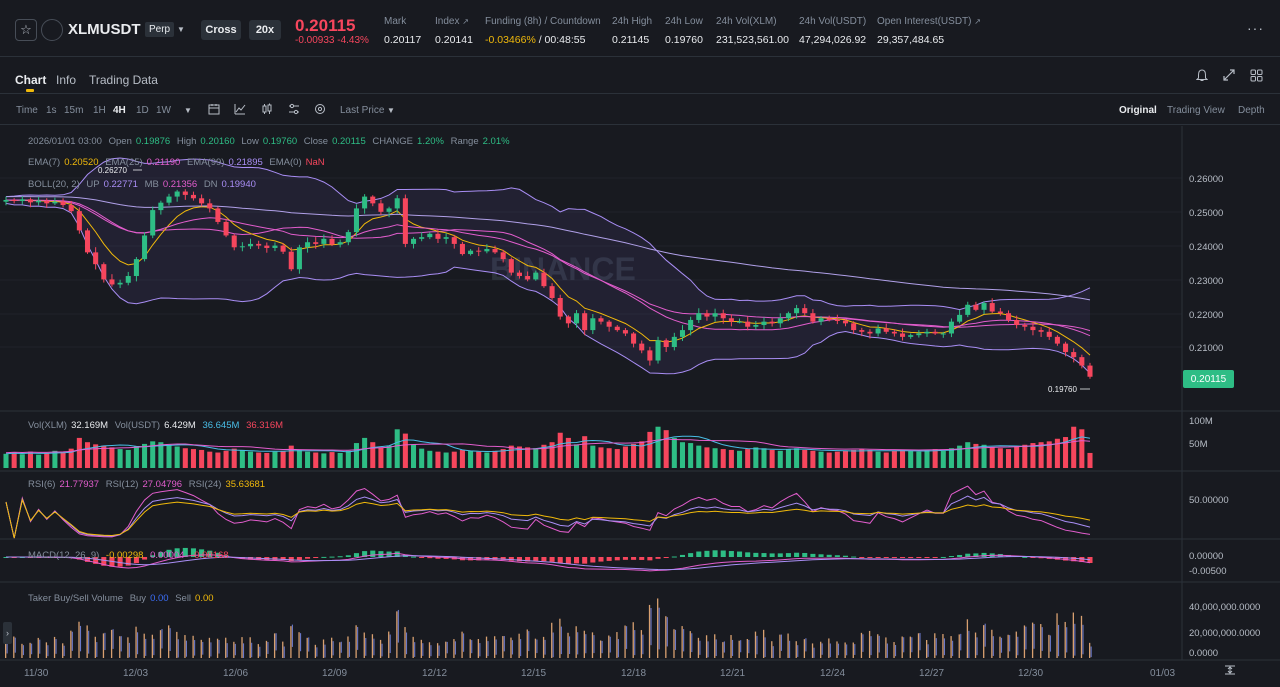 Image resolution: width=1280 pixels, height=687 pixels. I want to click on expand-panel-icon: ›, so click(7, 633).